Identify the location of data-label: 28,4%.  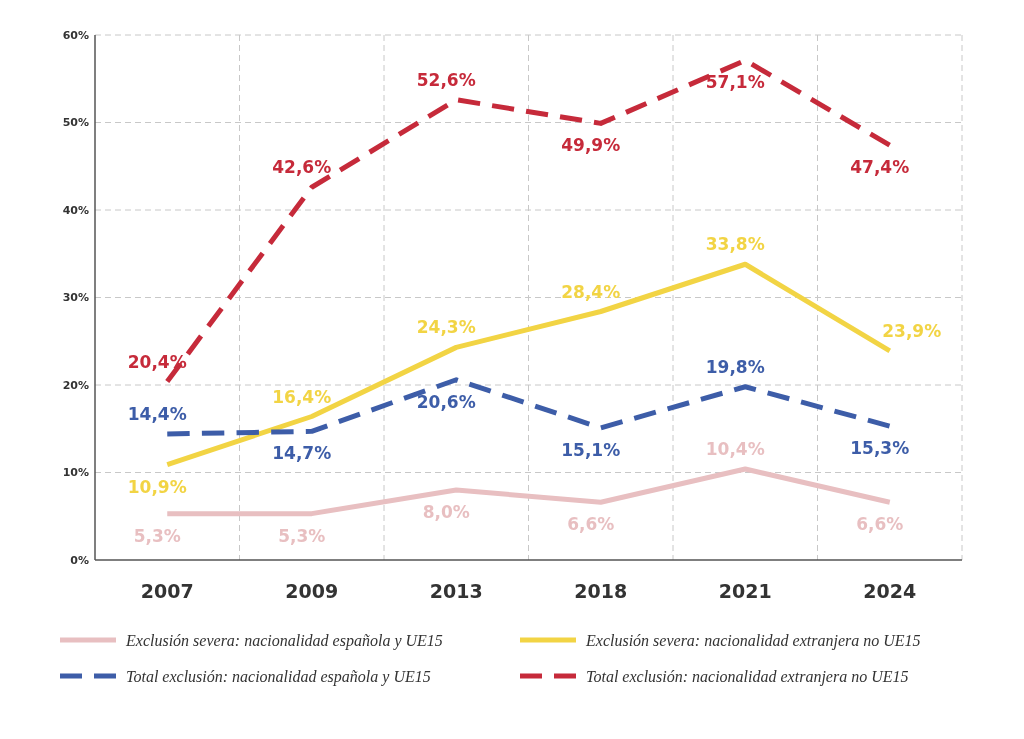
(591, 291).